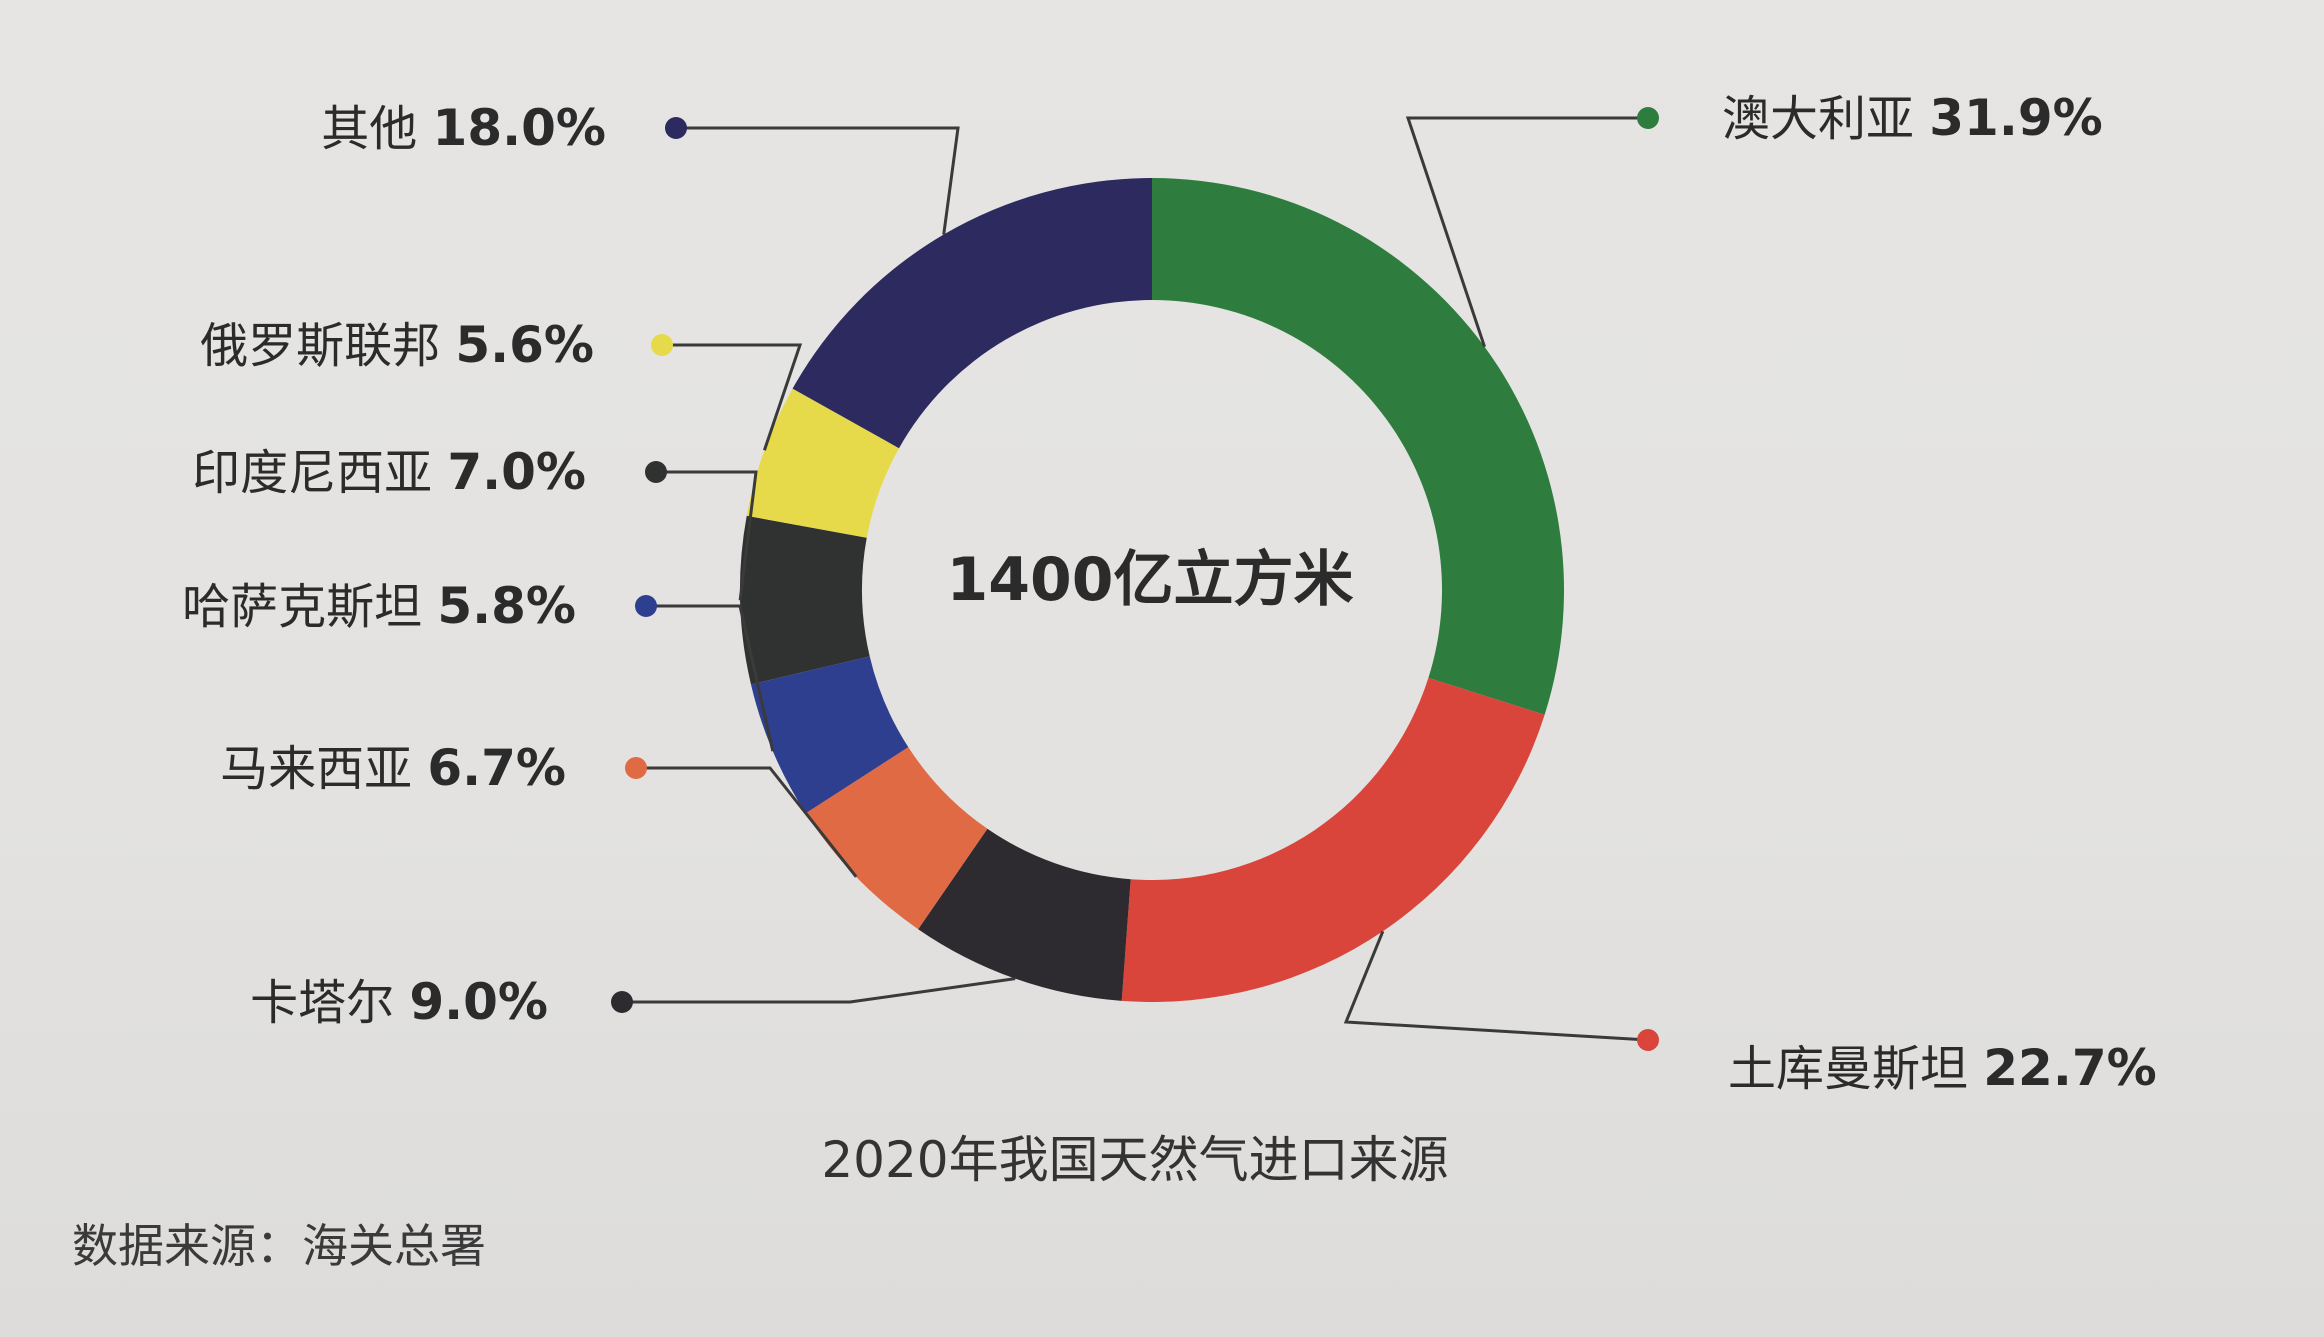  Describe the element at coordinates (524, 345) in the screenshot. I see `slice-label-value: 5.6%` at that location.